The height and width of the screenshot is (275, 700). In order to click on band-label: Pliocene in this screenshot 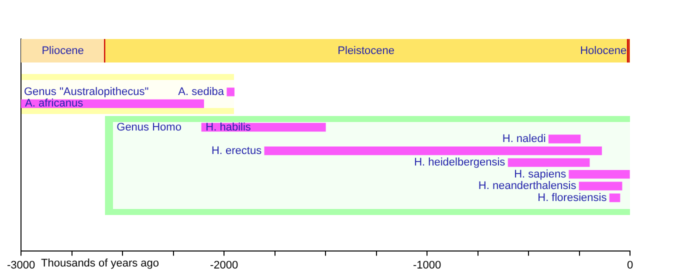, I will do `click(63, 50)`.